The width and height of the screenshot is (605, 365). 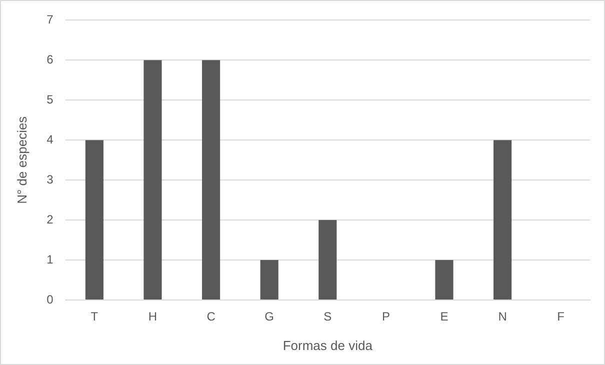 I want to click on y-tick-label: 3, so click(x=50, y=179).